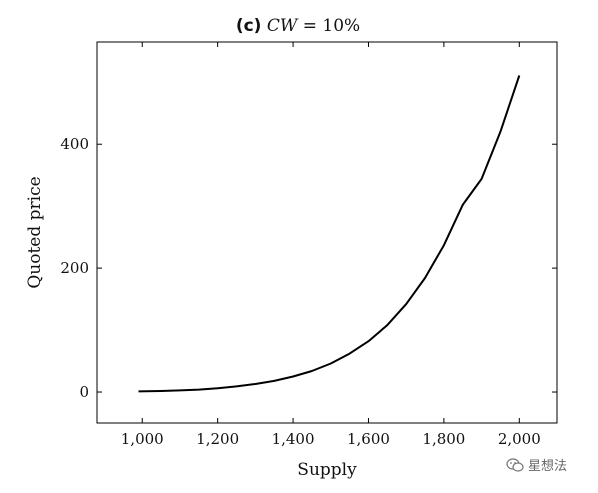  Describe the element at coordinates (327, 470) in the screenshot. I see `x-axis-label: Supply` at that location.